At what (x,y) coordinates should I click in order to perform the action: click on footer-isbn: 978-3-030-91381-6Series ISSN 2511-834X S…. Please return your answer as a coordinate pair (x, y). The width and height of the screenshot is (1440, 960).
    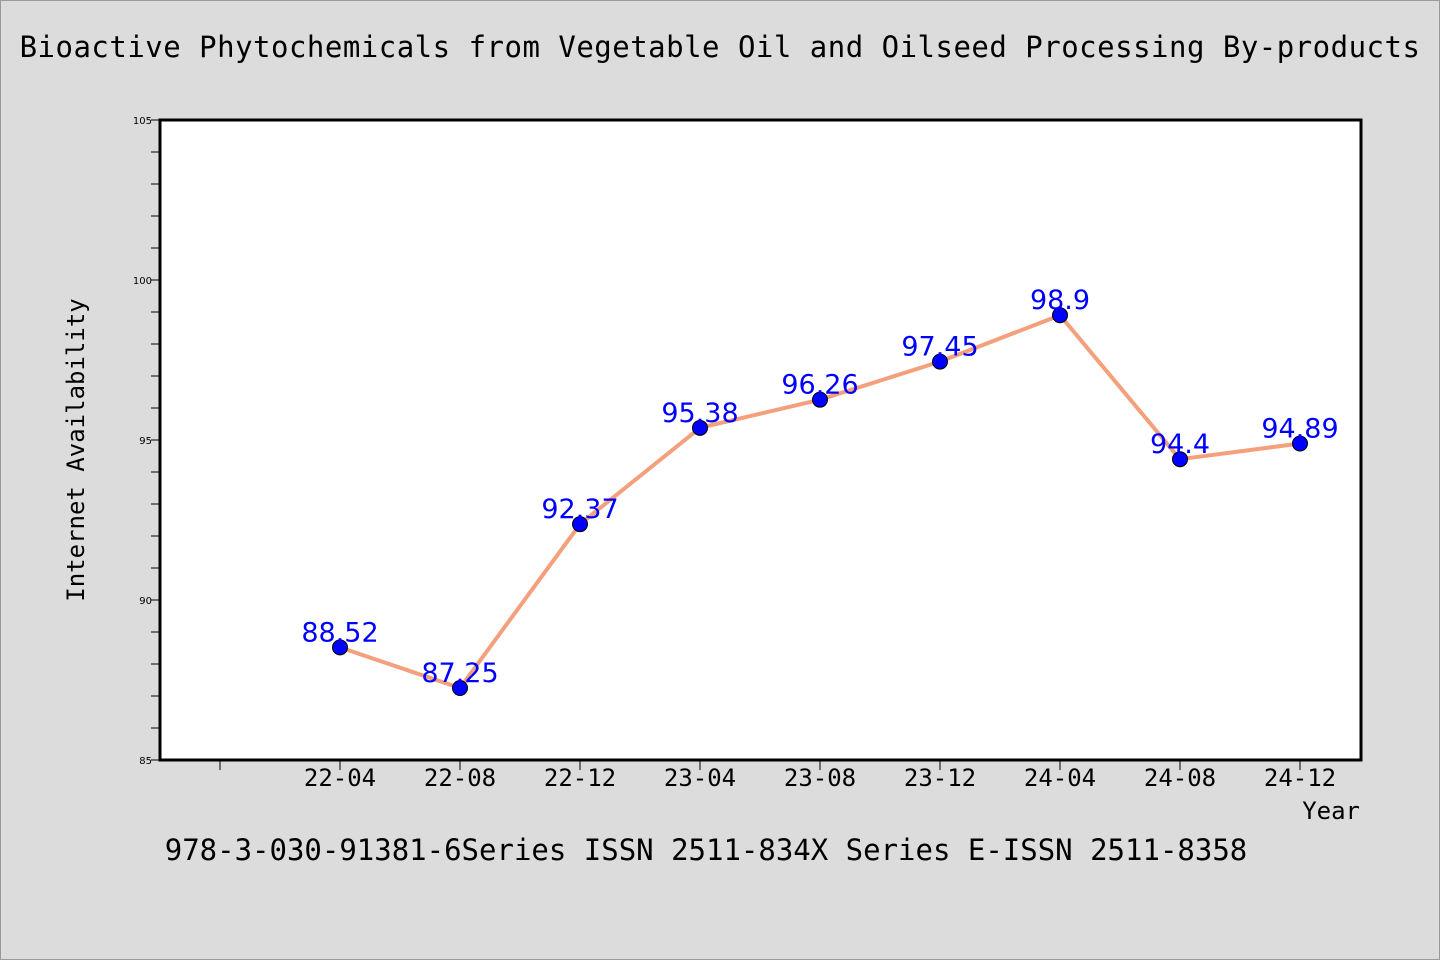
    Looking at the image, I should click on (706, 850).